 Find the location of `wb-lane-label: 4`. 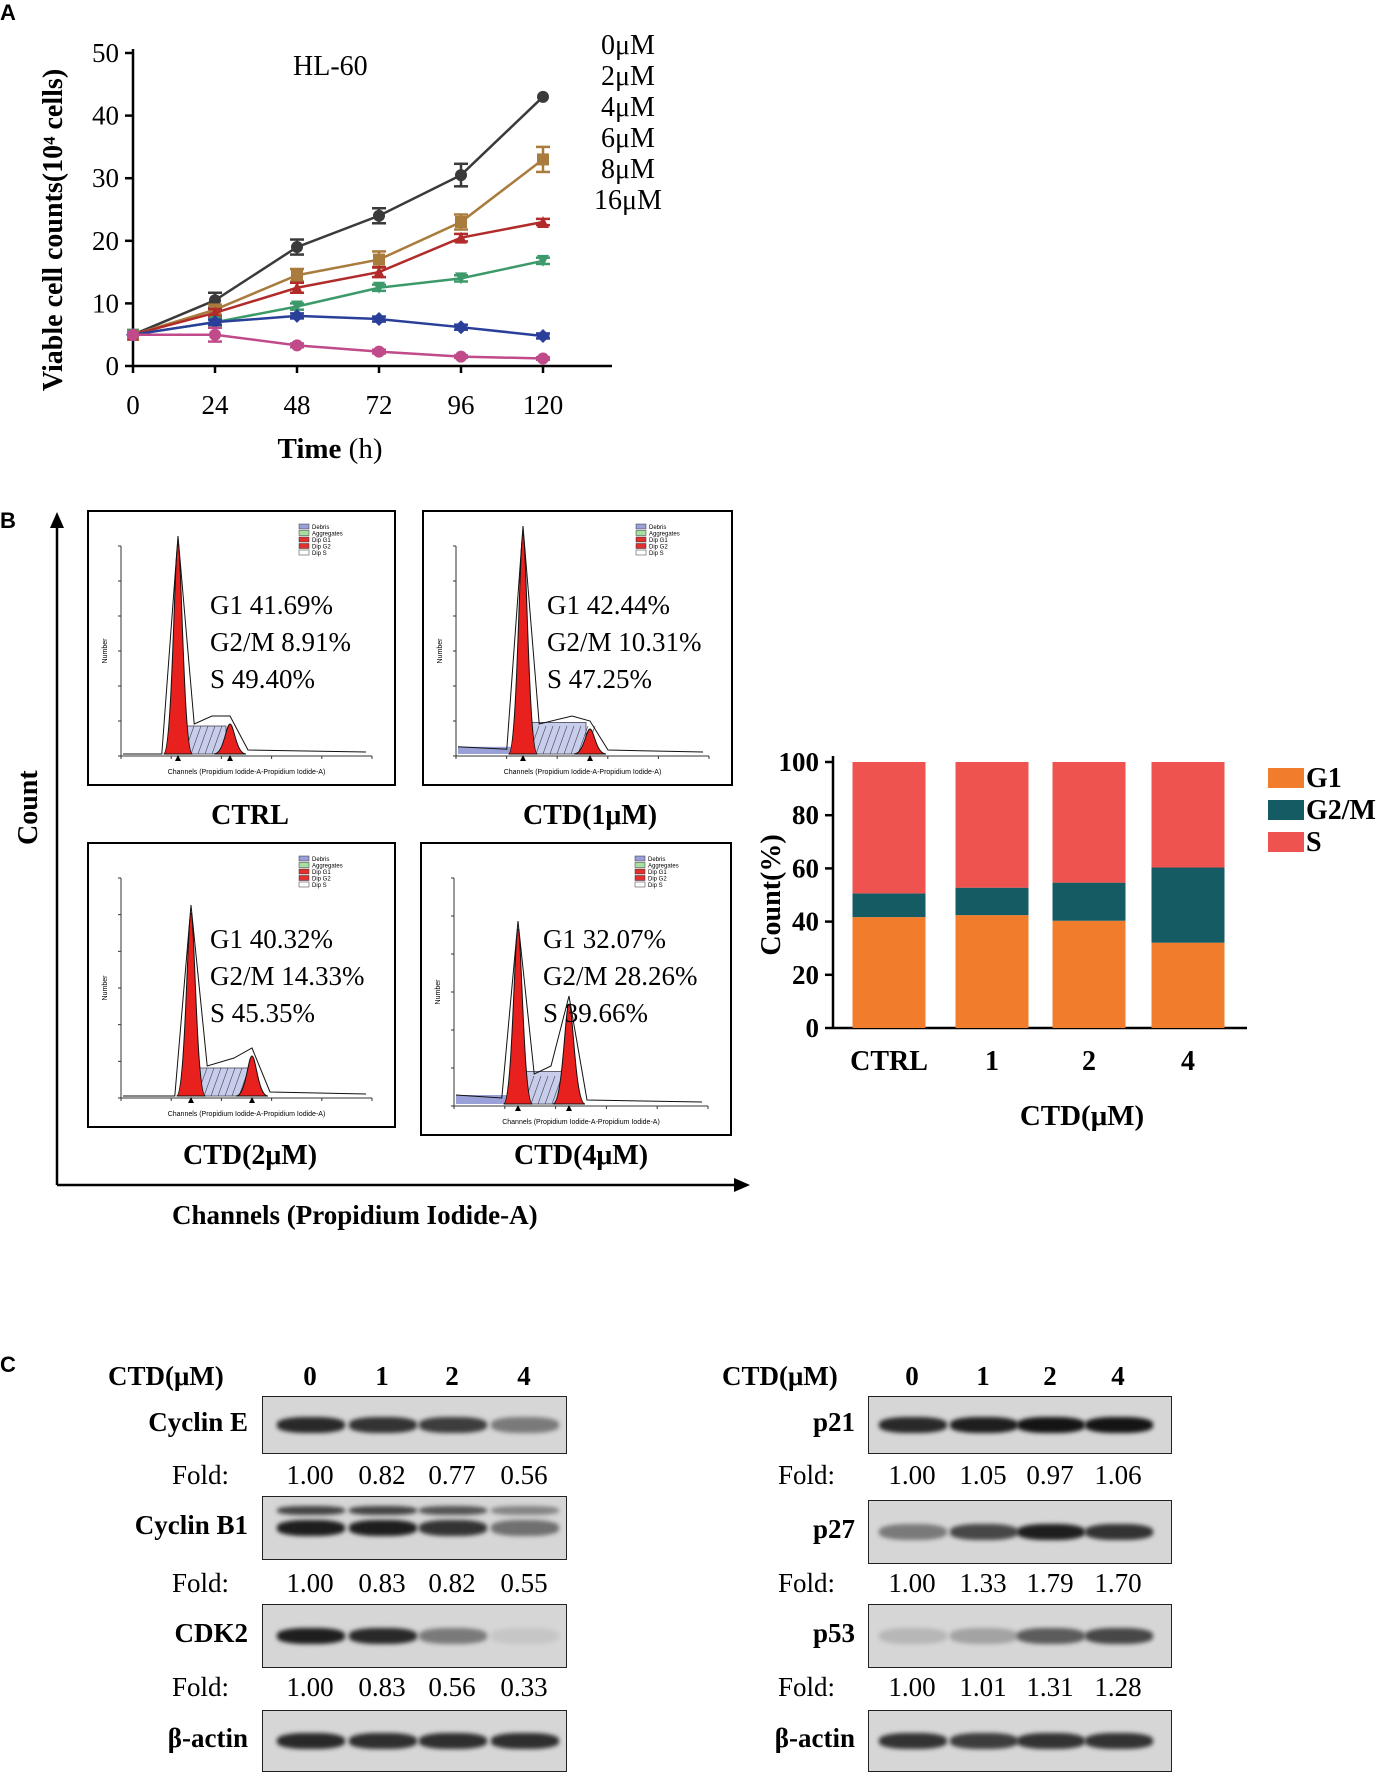

wb-lane-label: 4 is located at coordinates (1118, 1376).